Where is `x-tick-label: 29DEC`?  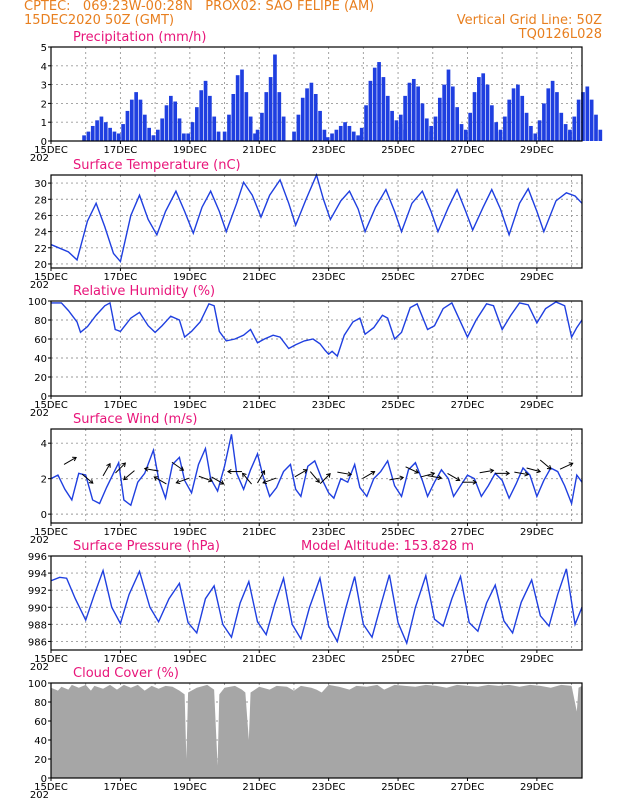
x-tick-label: 29DEC is located at coordinates (537, 787).